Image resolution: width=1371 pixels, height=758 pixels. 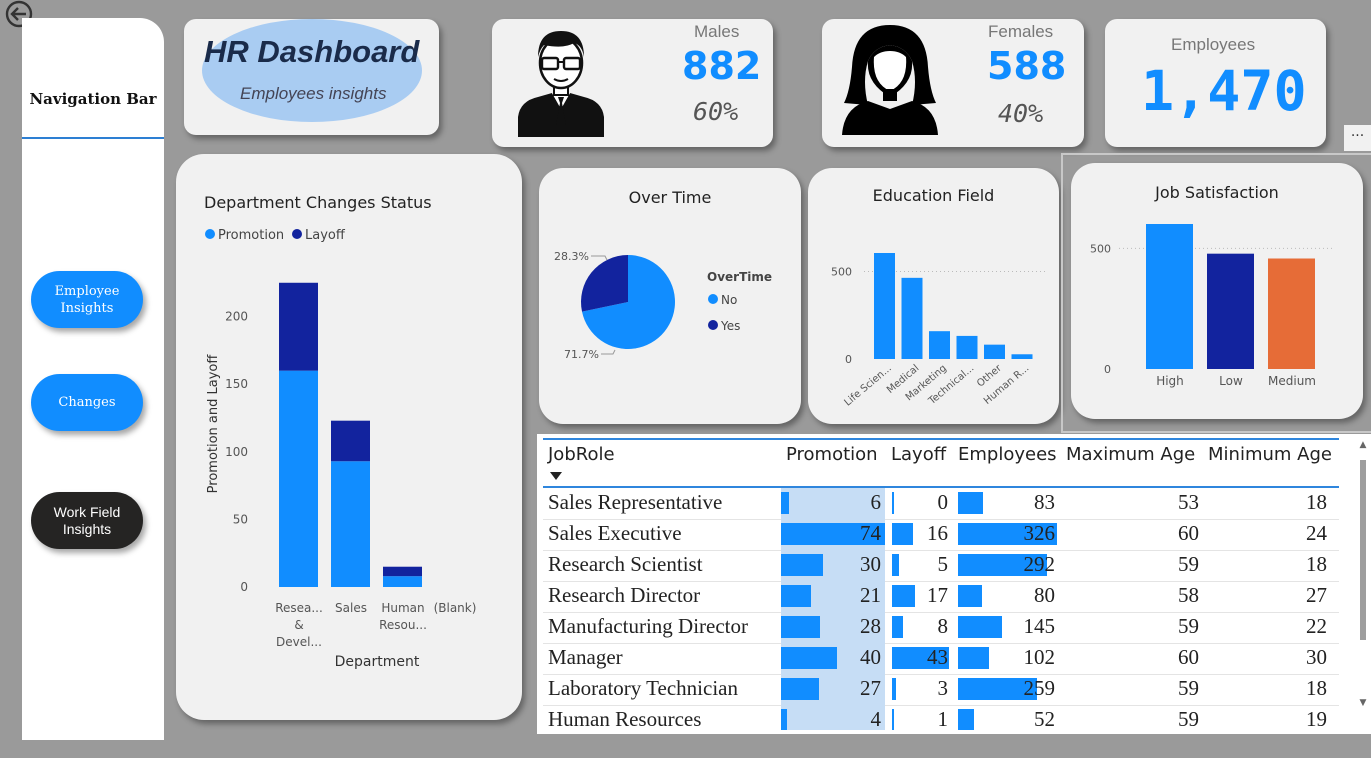 What do you see at coordinates (663, 305) in the screenshot?
I see `overtime-pie-chart: 28.3% 71.7% OverTime No Yes` at bounding box center [663, 305].